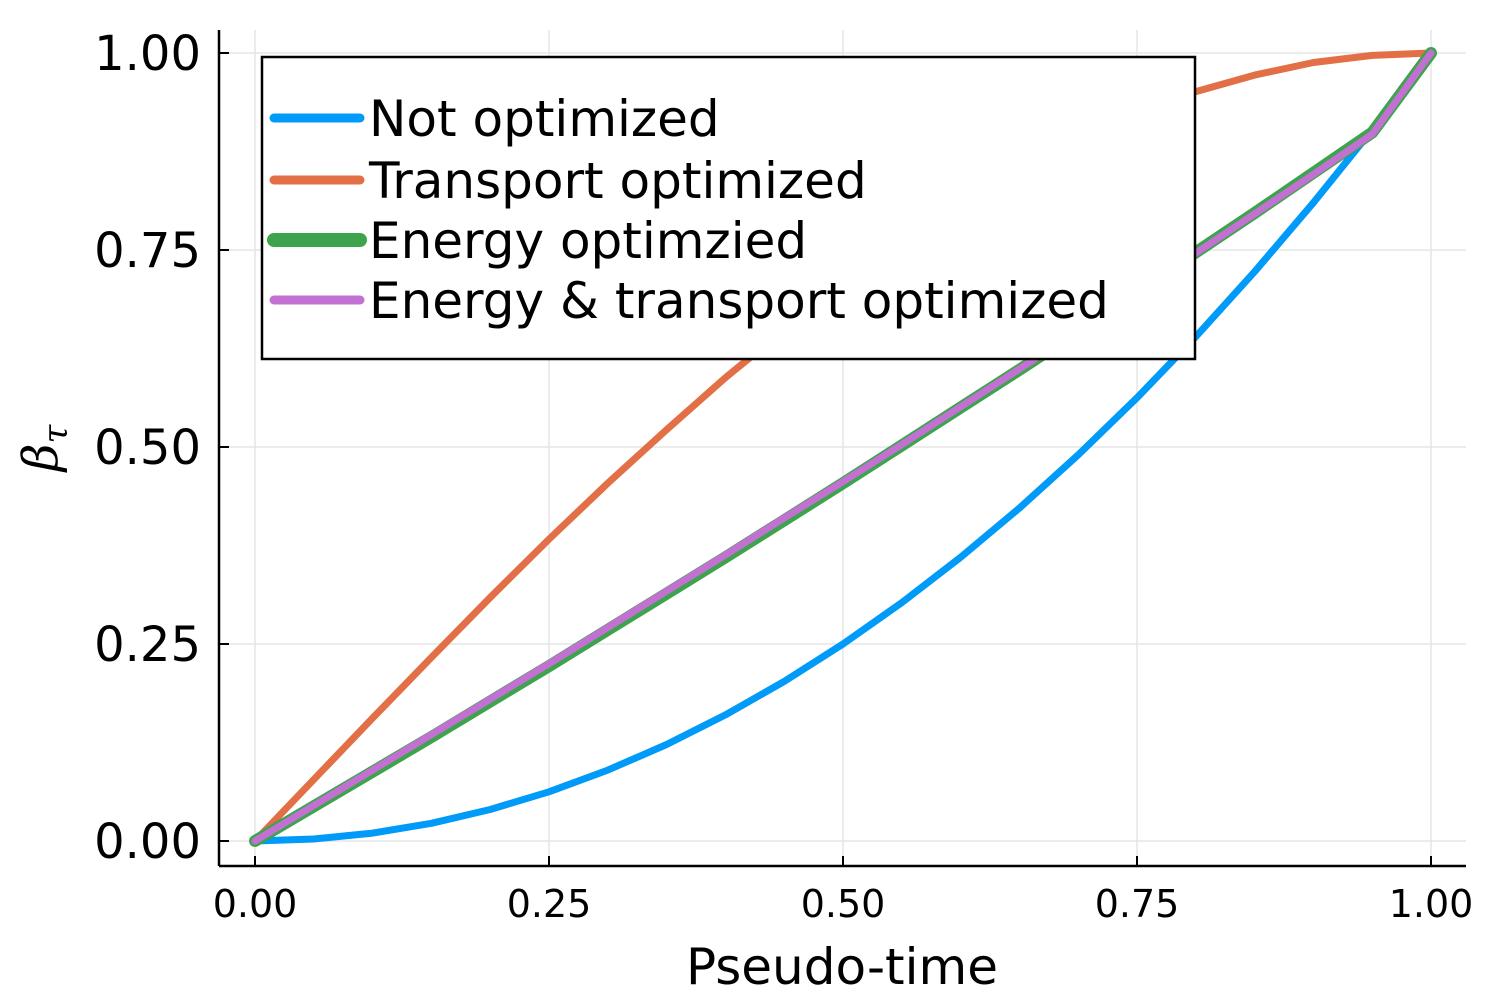 This screenshot has width=1495, height=997. I want to click on y-tick-label-1: 0.25, so click(147, 645).